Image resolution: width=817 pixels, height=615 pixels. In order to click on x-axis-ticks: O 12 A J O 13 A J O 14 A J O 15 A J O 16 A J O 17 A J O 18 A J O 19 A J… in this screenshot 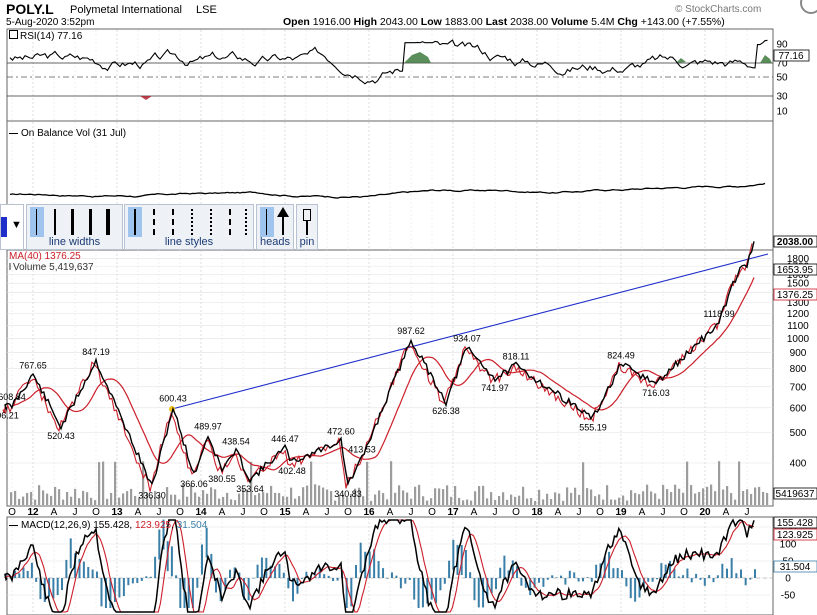, I will do `click(378, 512)`.